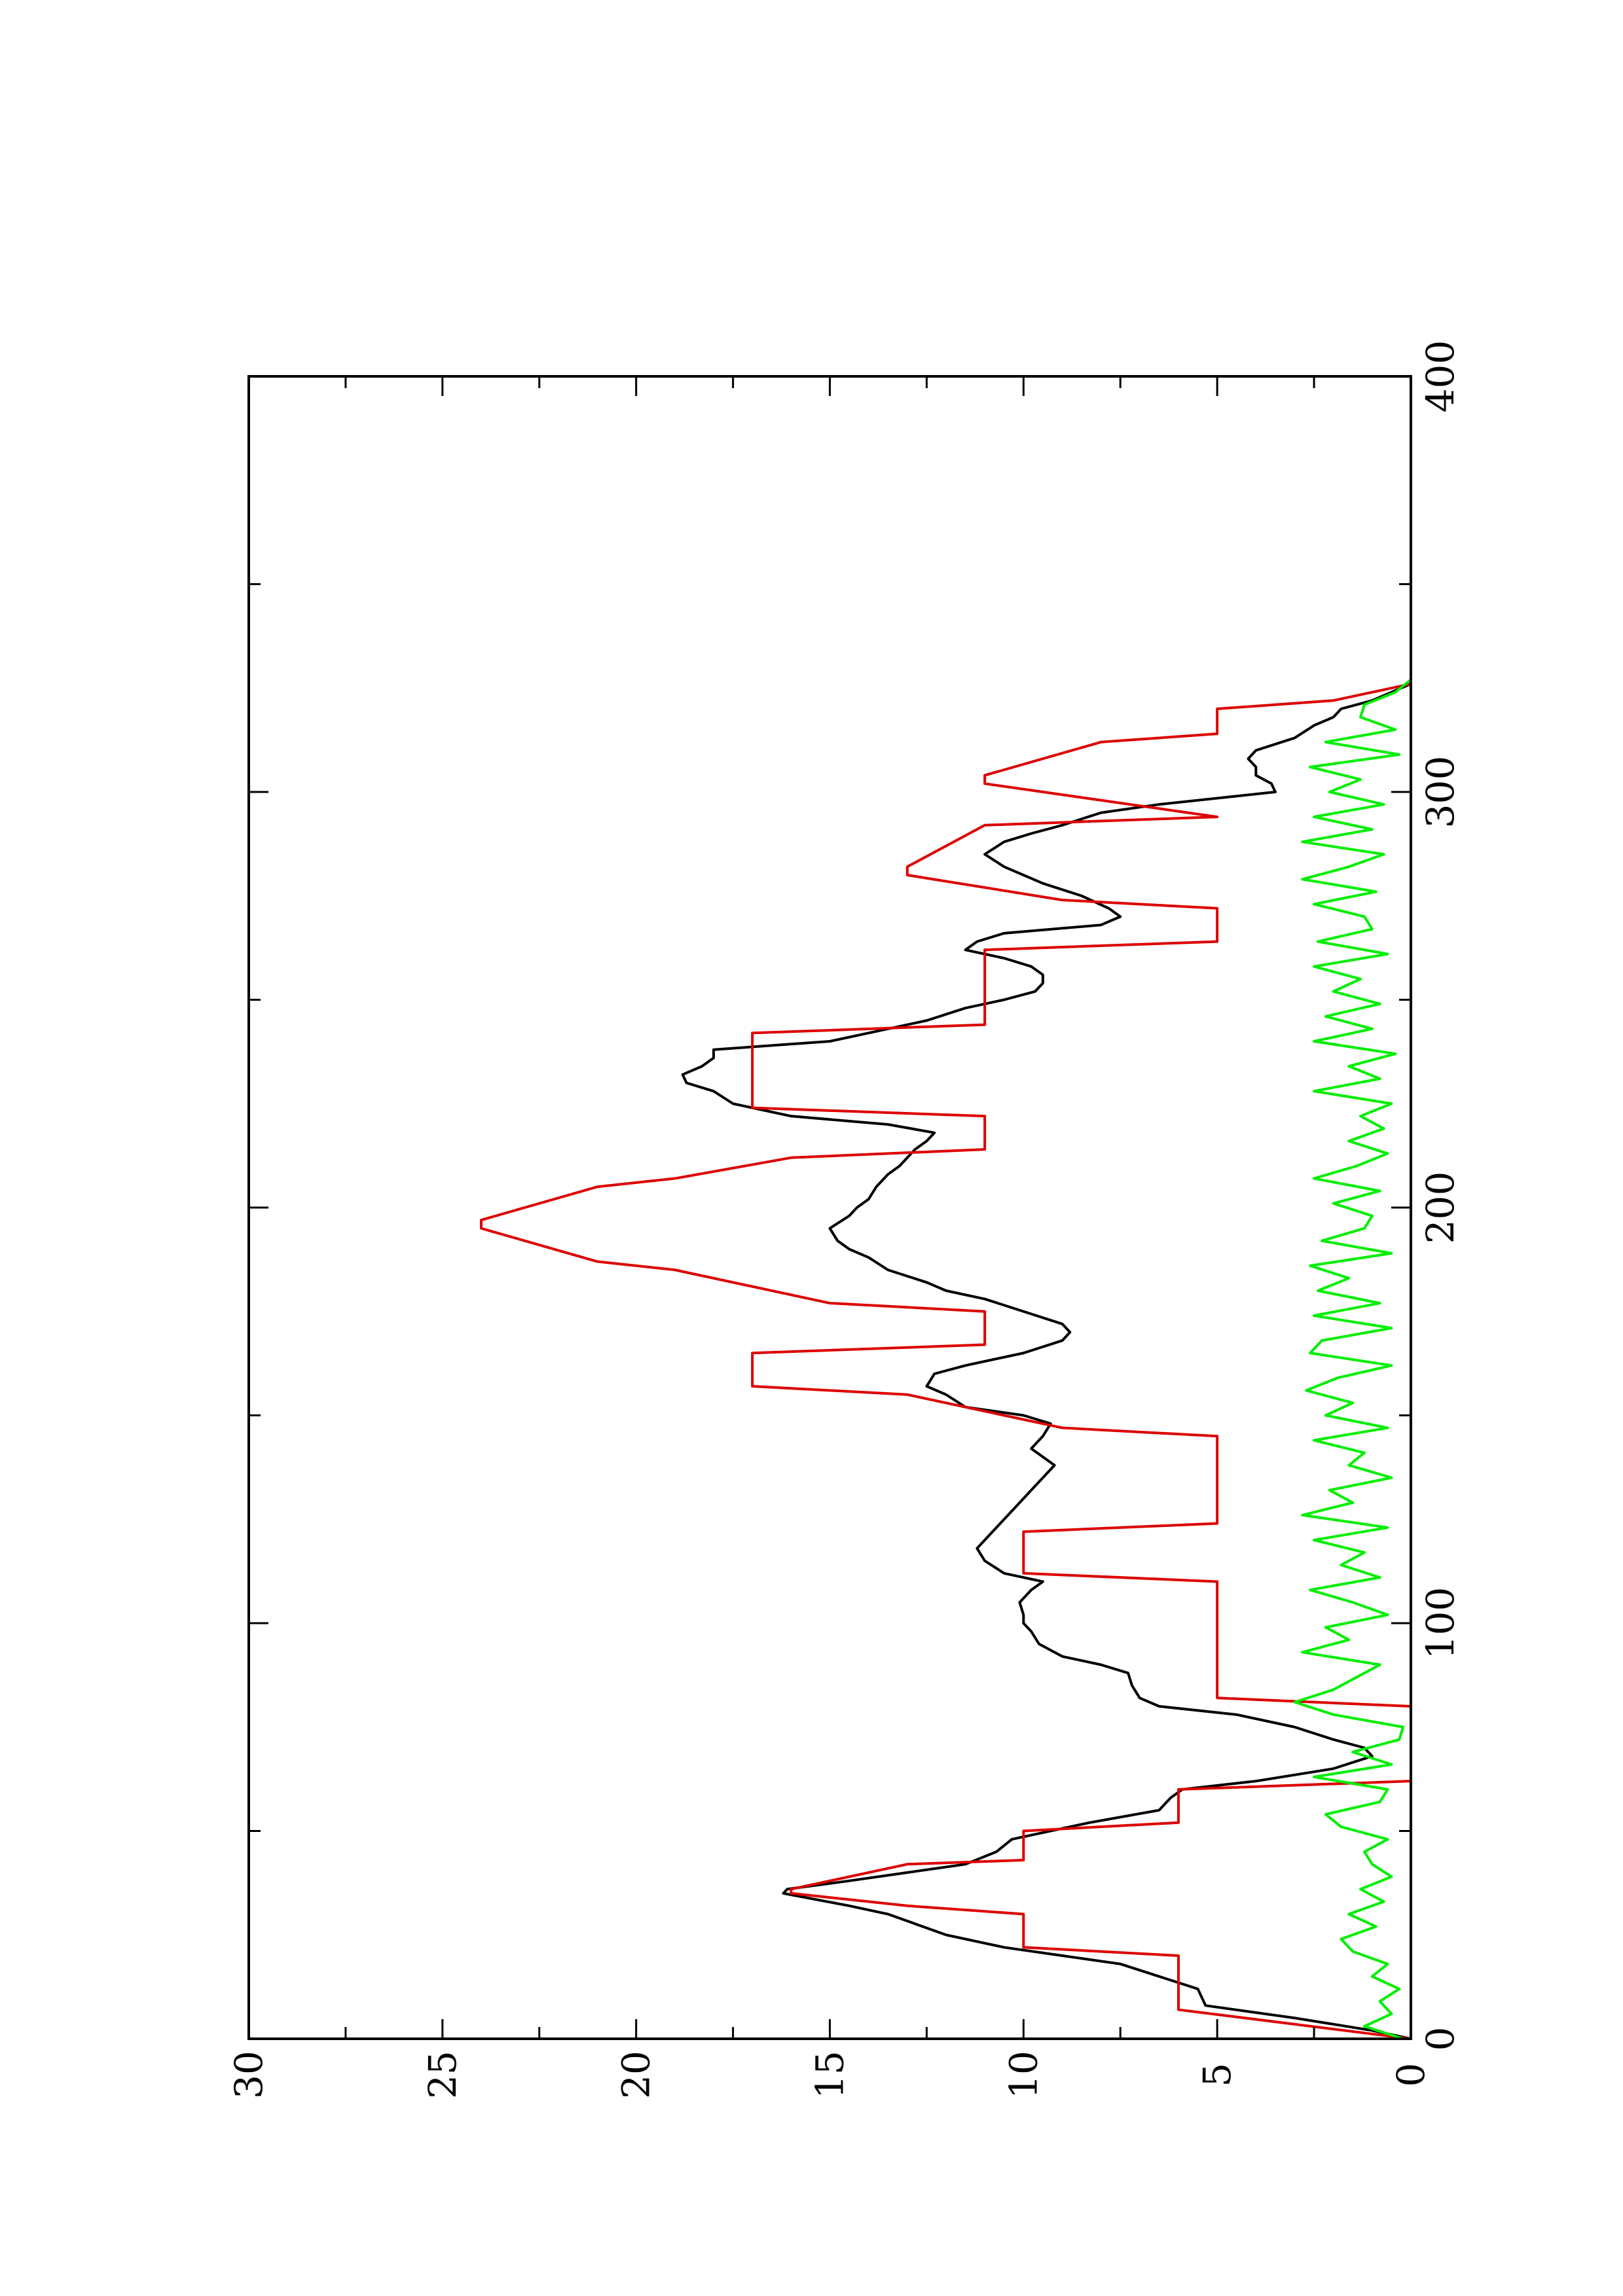 The width and height of the screenshot is (1623, 2296). What do you see at coordinates (1440, 1208) in the screenshot?
I see `x-tick-label: 200` at bounding box center [1440, 1208].